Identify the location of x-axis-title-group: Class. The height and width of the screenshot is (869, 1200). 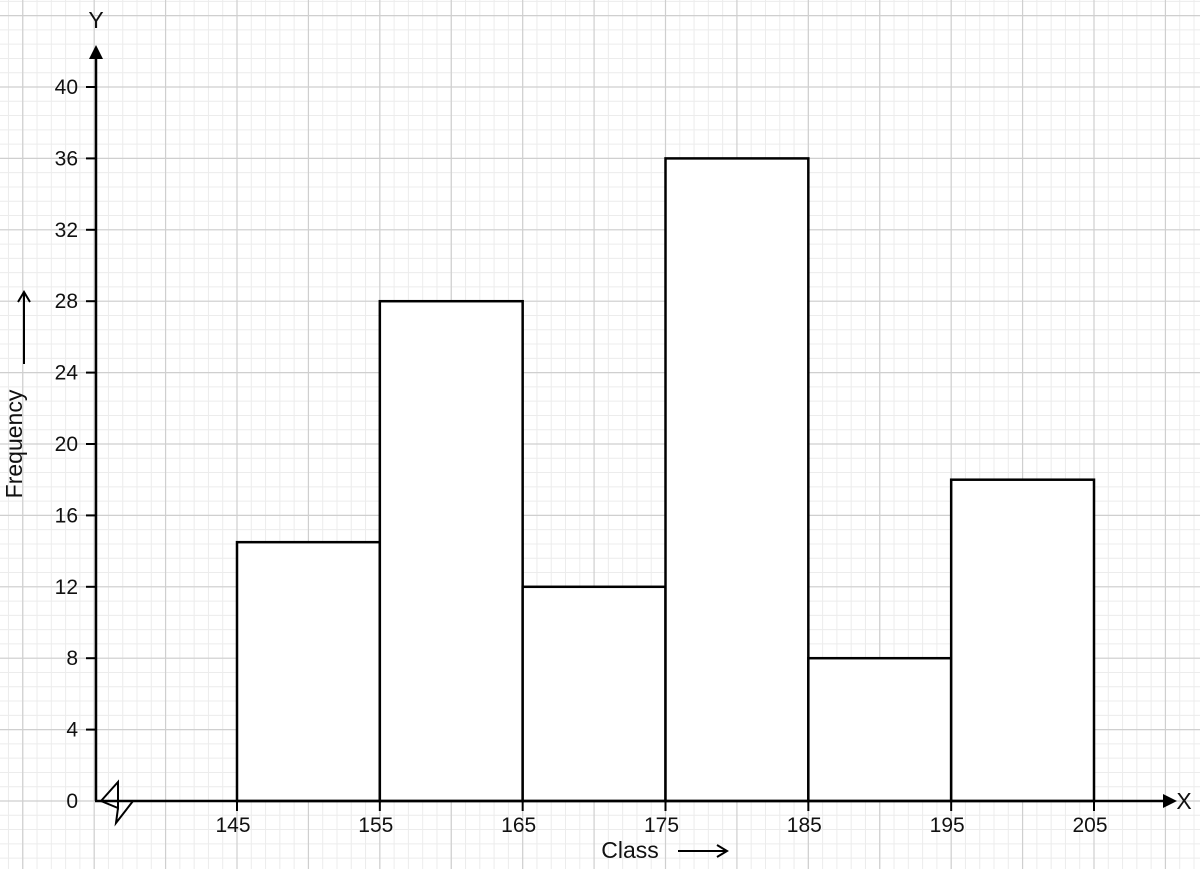
(665, 850).